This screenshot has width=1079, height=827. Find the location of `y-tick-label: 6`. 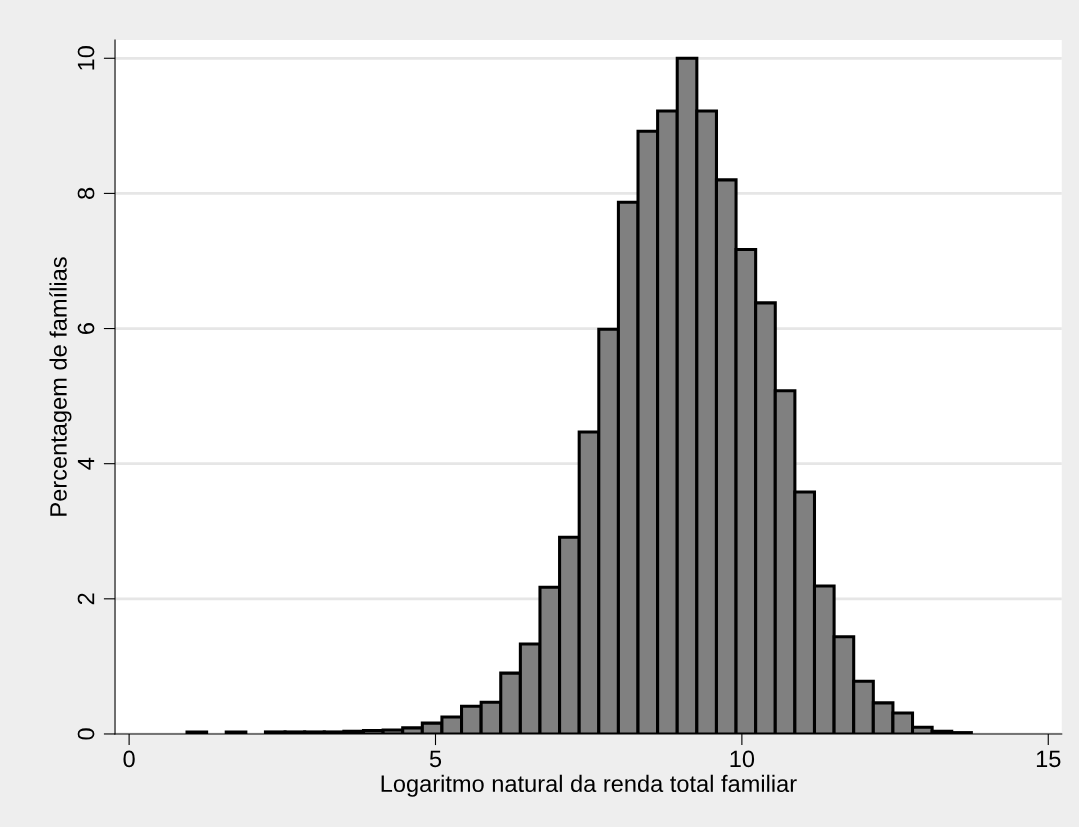

y-tick-label: 6 is located at coordinates (86, 328).